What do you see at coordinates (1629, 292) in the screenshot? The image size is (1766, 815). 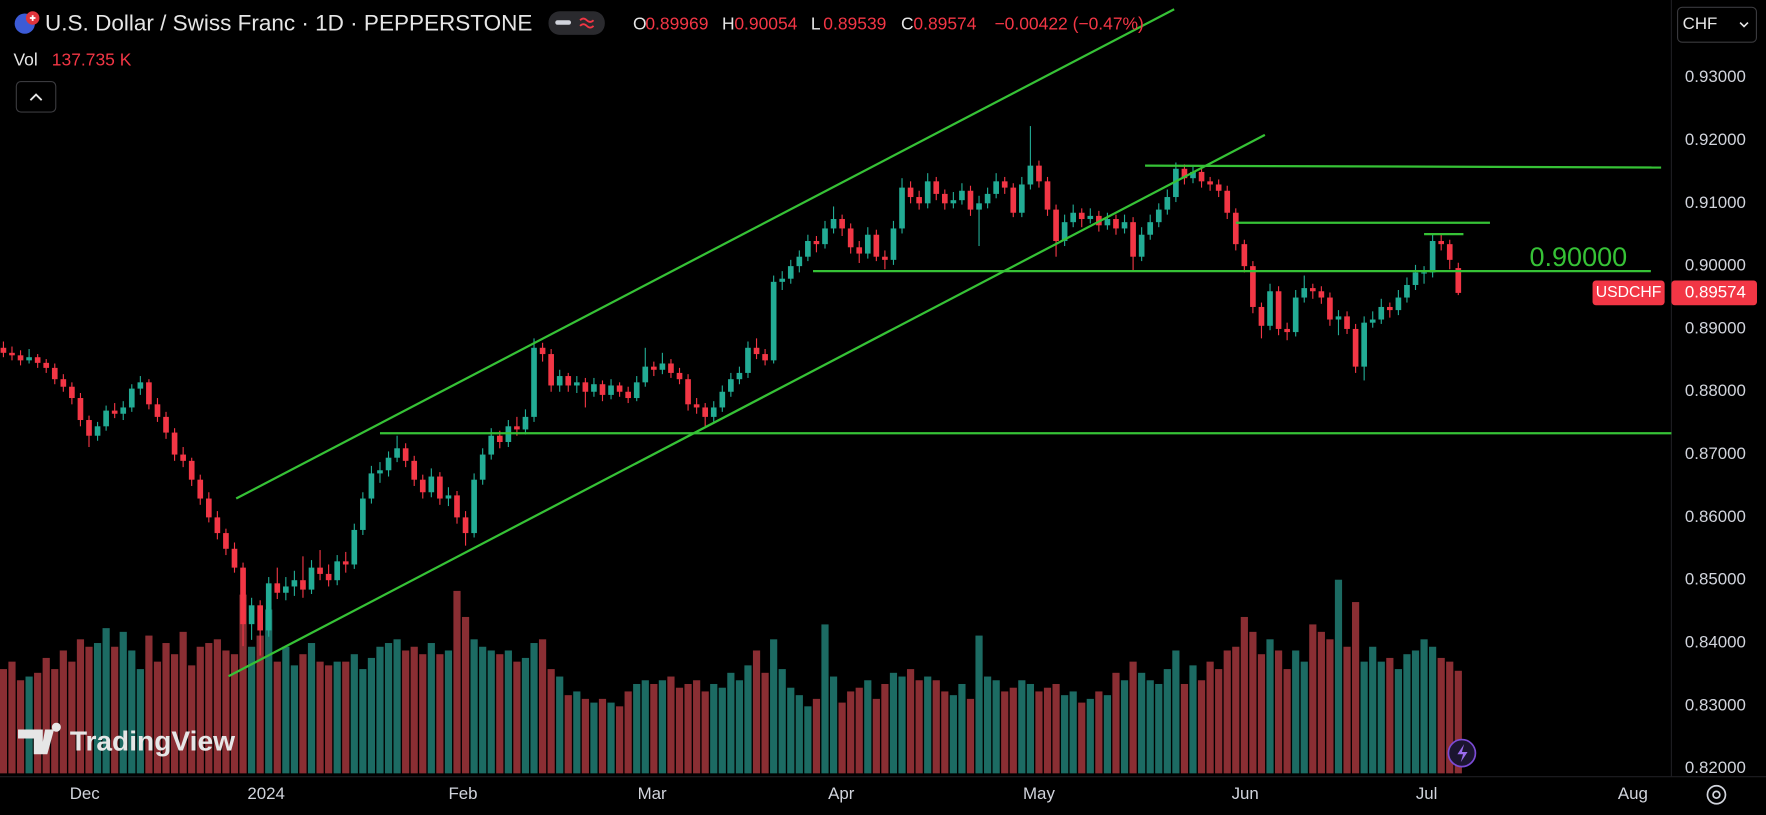 I see `symbol-tag: USDCHF` at bounding box center [1629, 292].